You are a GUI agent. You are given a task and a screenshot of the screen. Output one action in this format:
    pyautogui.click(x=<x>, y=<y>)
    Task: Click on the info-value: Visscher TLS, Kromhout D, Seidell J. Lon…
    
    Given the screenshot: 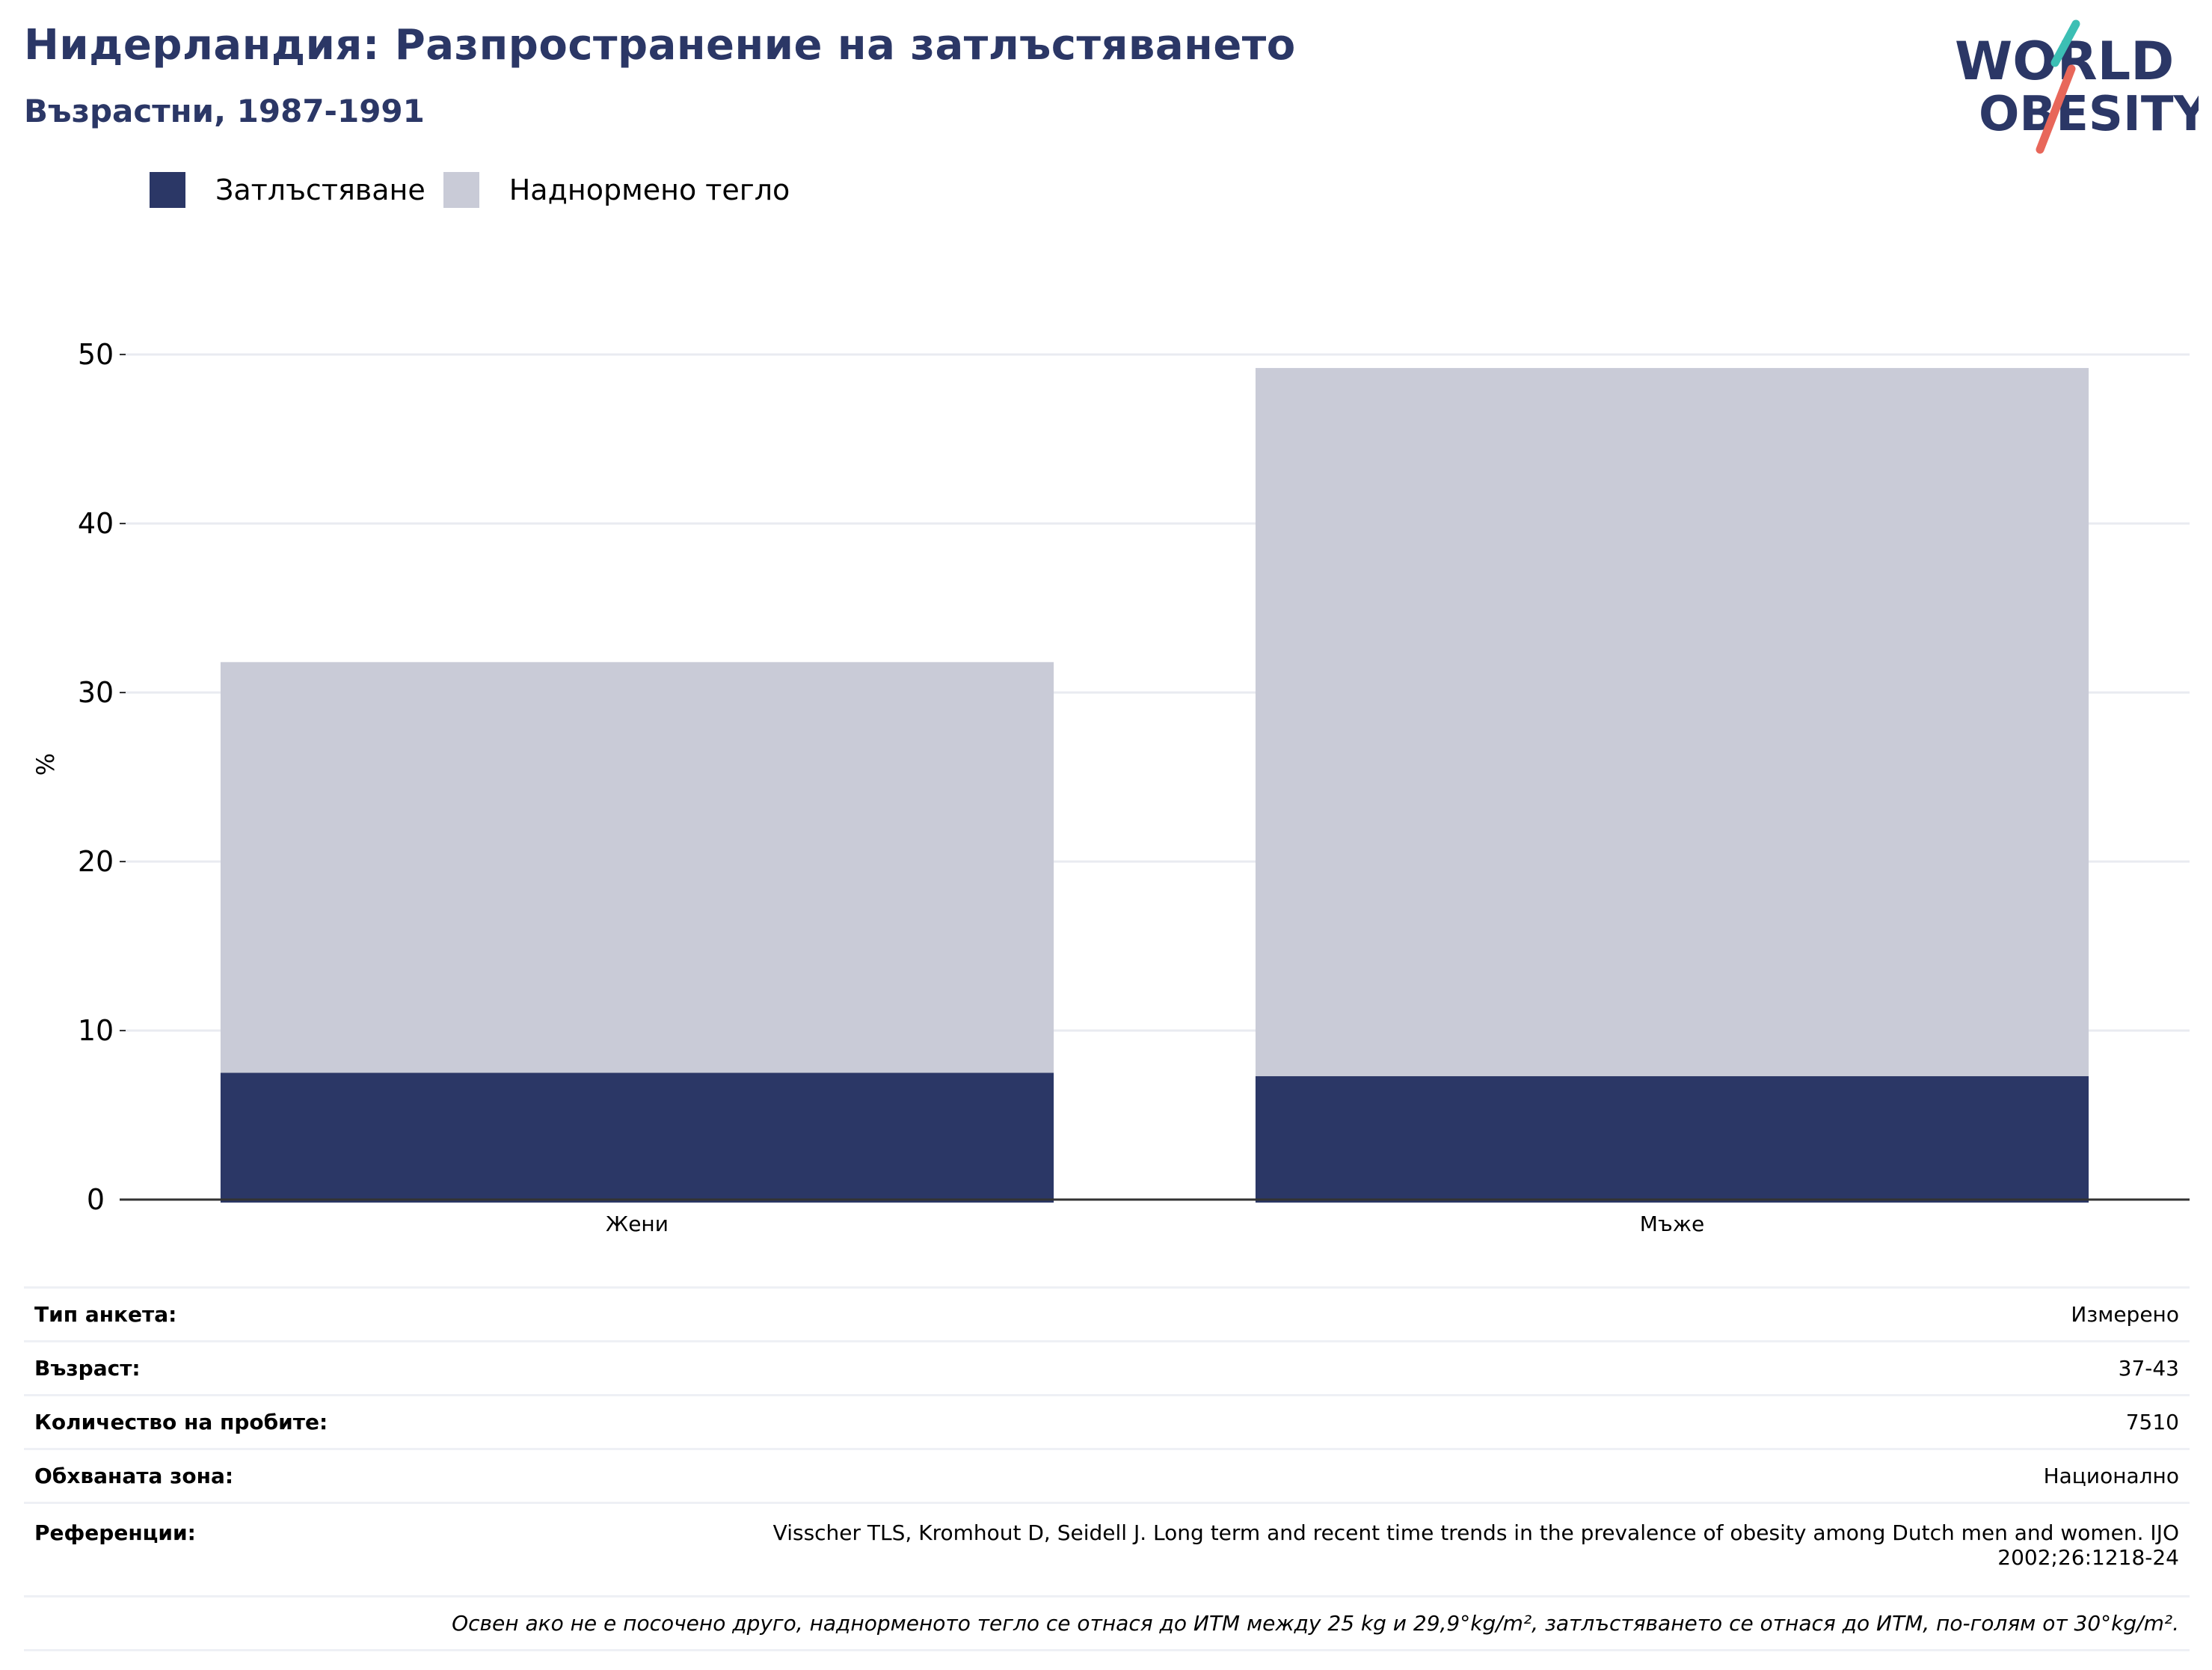 What is the action you would take?
    pyautogui.click(x=1379, y=1549)
    